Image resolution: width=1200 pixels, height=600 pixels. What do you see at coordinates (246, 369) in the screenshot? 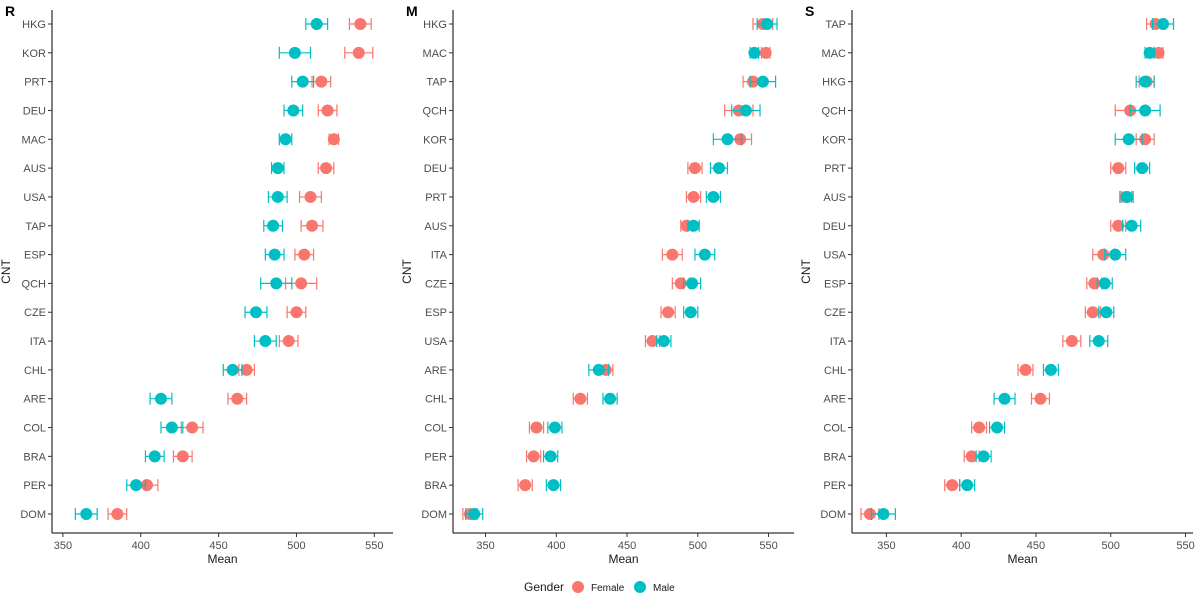
I see `panel-r-female-point-chl` at bounding box center [246, 369].